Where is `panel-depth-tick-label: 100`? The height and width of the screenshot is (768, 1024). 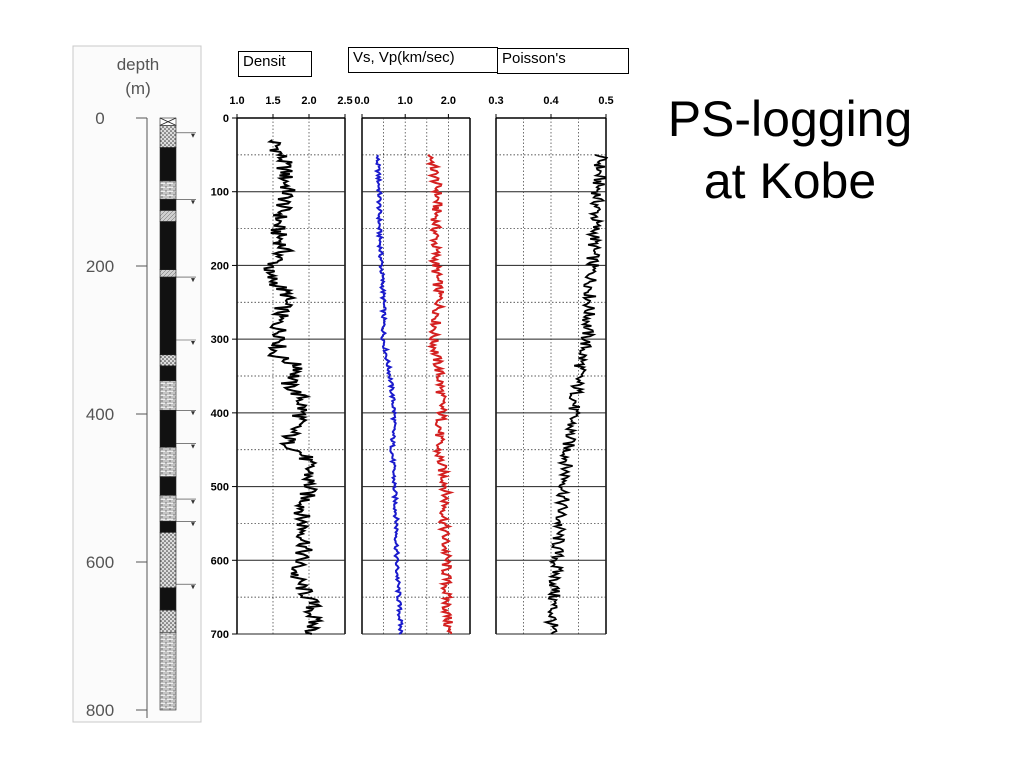
panel-depth-tick-label: 100 is located at coordinates (220, 193).